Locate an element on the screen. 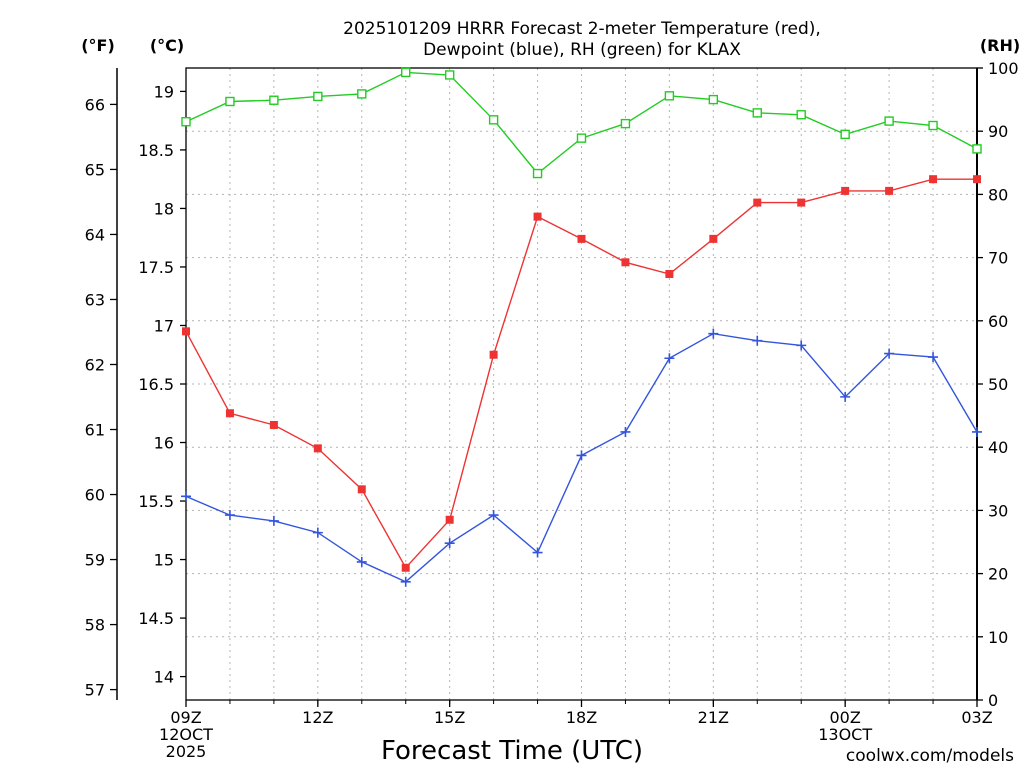 The height and width of the screenshot is (768, 1024). celsius-tick-label: 19 is located at coordinates (164, 91).